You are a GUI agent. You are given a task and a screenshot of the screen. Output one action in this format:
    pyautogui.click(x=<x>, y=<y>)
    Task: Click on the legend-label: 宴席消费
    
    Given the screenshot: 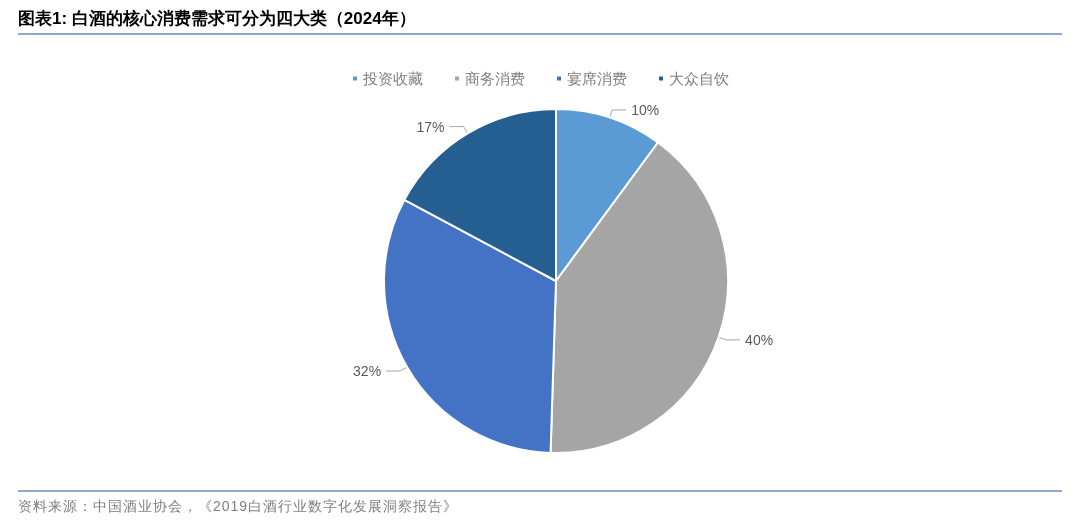 What is the action you would take?
    pyautogui.click(x=597, y=78)
    